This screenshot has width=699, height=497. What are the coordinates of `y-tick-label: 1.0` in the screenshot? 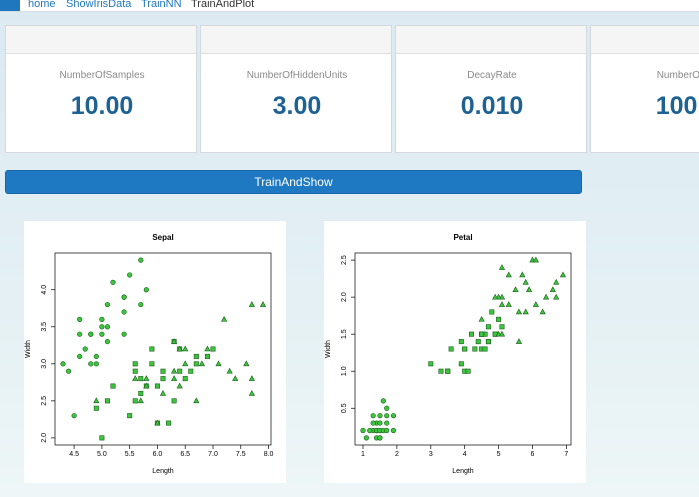 It's located at (344, 371).